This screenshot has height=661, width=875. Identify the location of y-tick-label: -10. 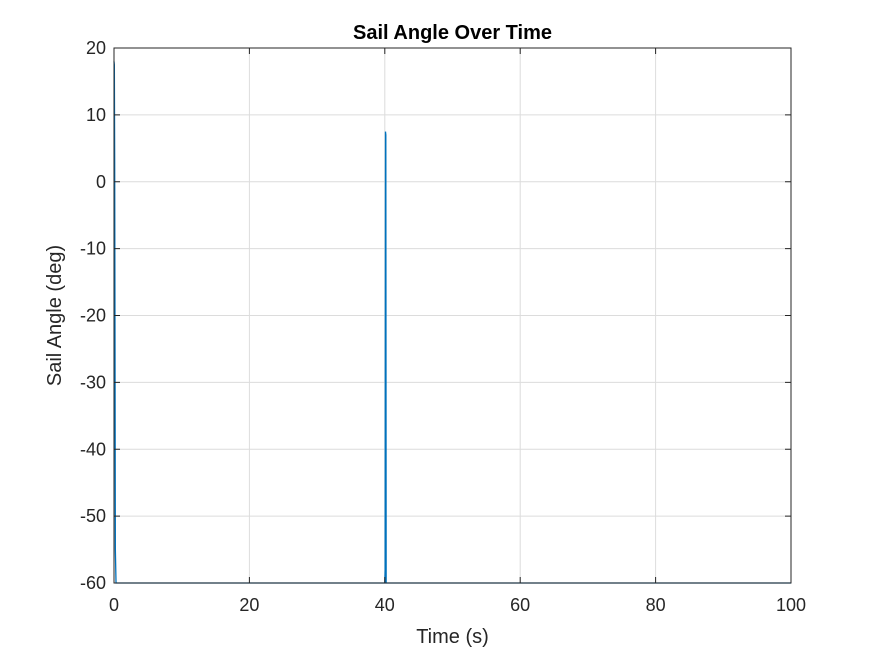
(93, 249).